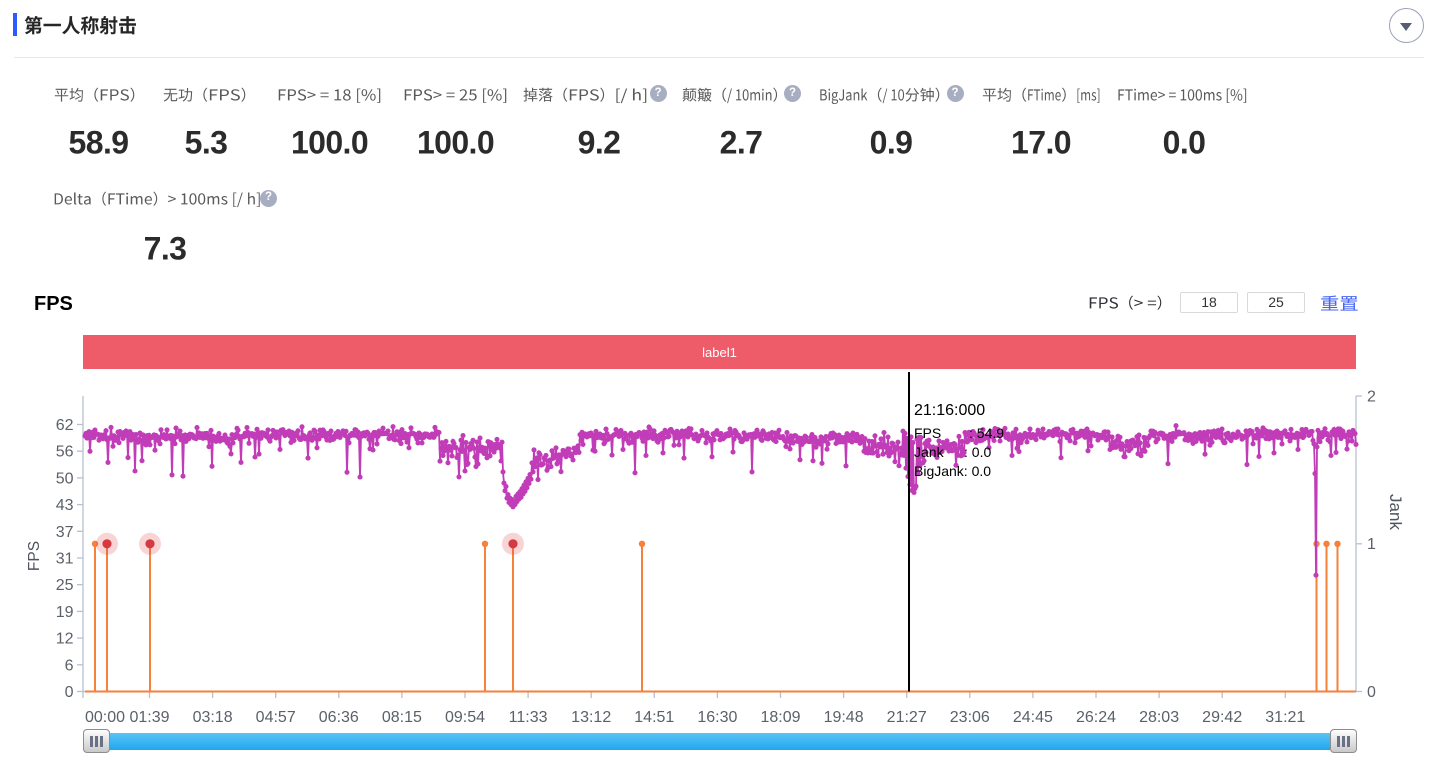  What do you see at coordinates (1371, 397) in the screenshot?
I see `svg-text: 2` at bounding box center [1371, 397].